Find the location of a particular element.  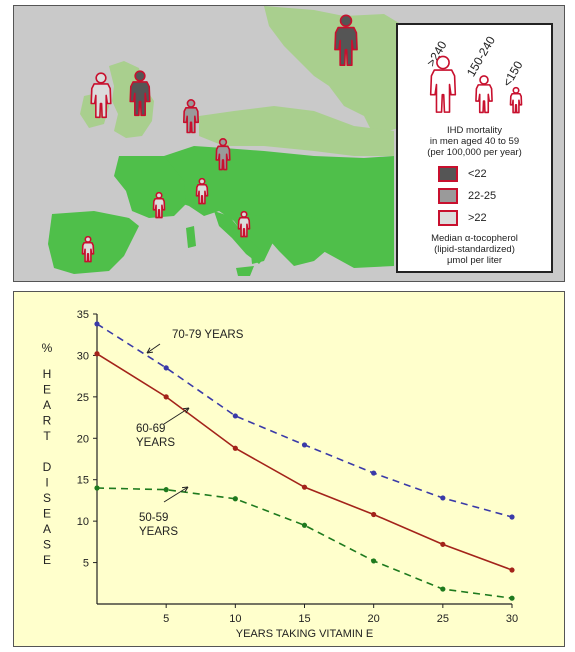

tocopherol-line-1: Median α-tocopherol is located at coordinates (474, 238).